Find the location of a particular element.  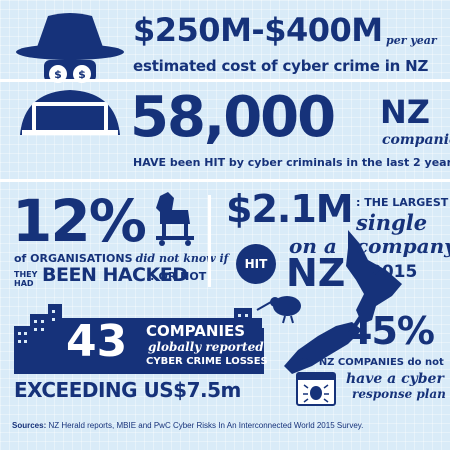

companies-label: companies is located at coordinates (416, 140).